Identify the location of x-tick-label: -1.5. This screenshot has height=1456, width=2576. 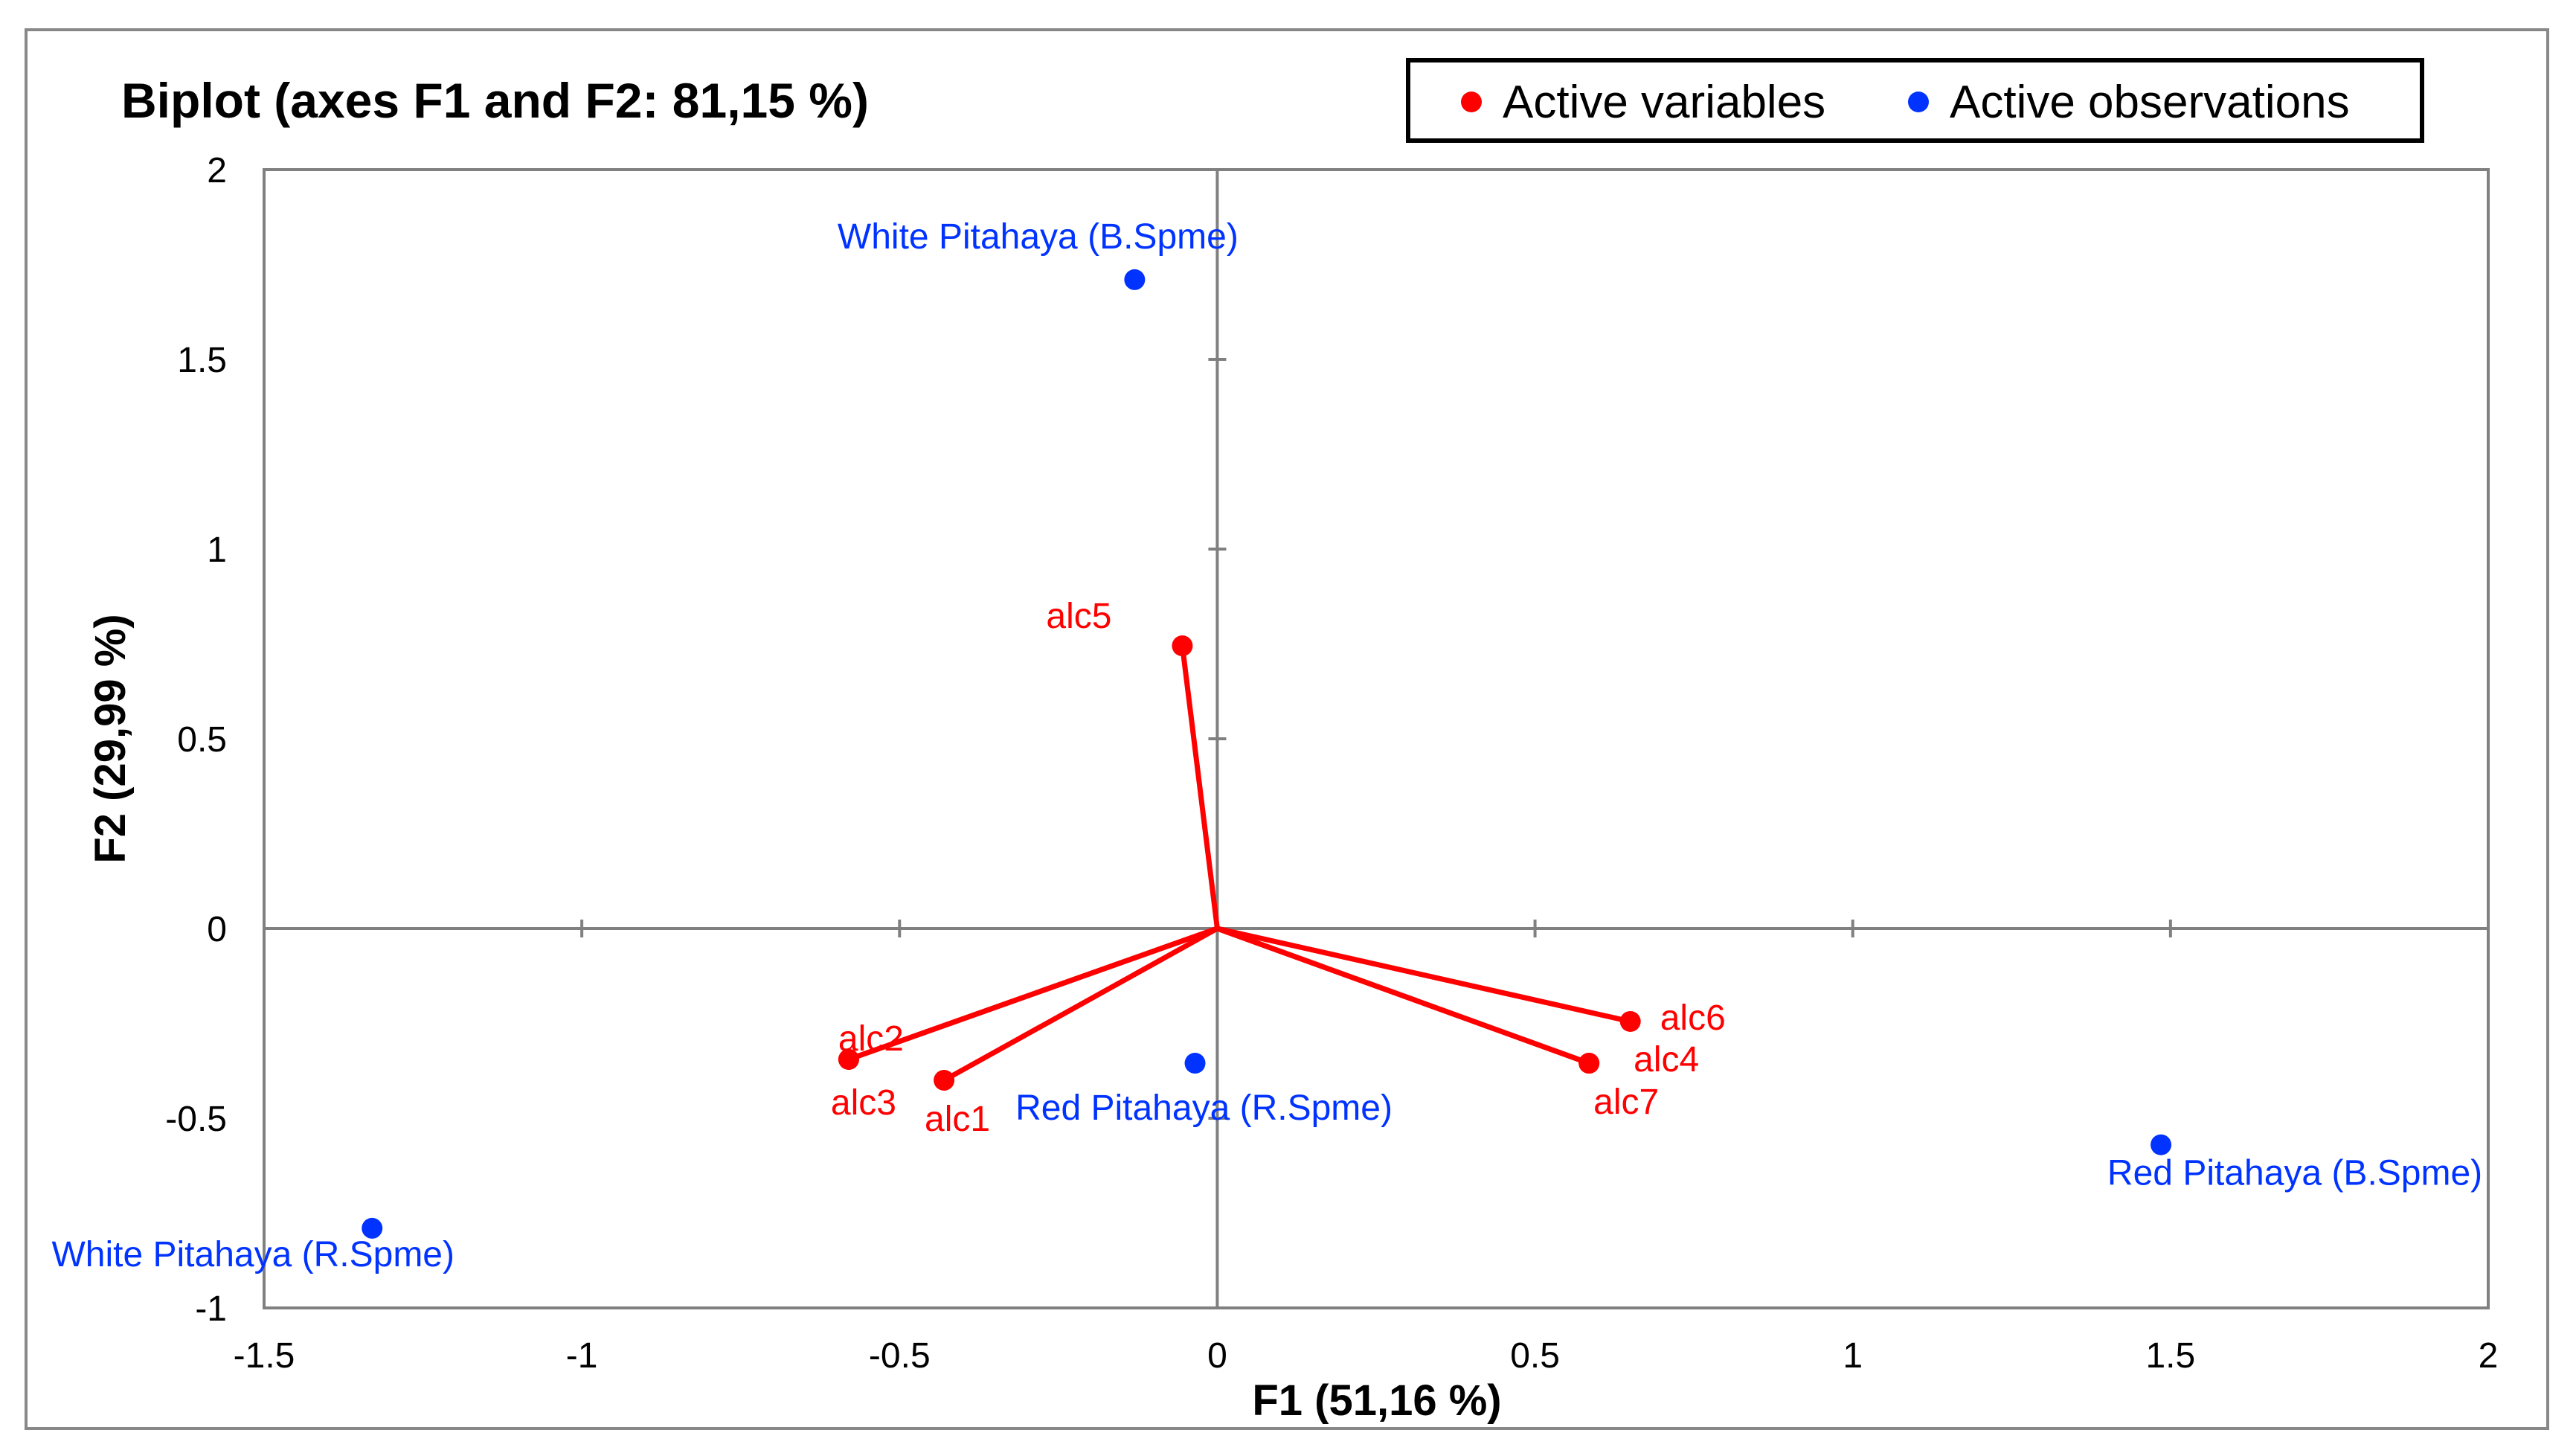
(264, 1356).